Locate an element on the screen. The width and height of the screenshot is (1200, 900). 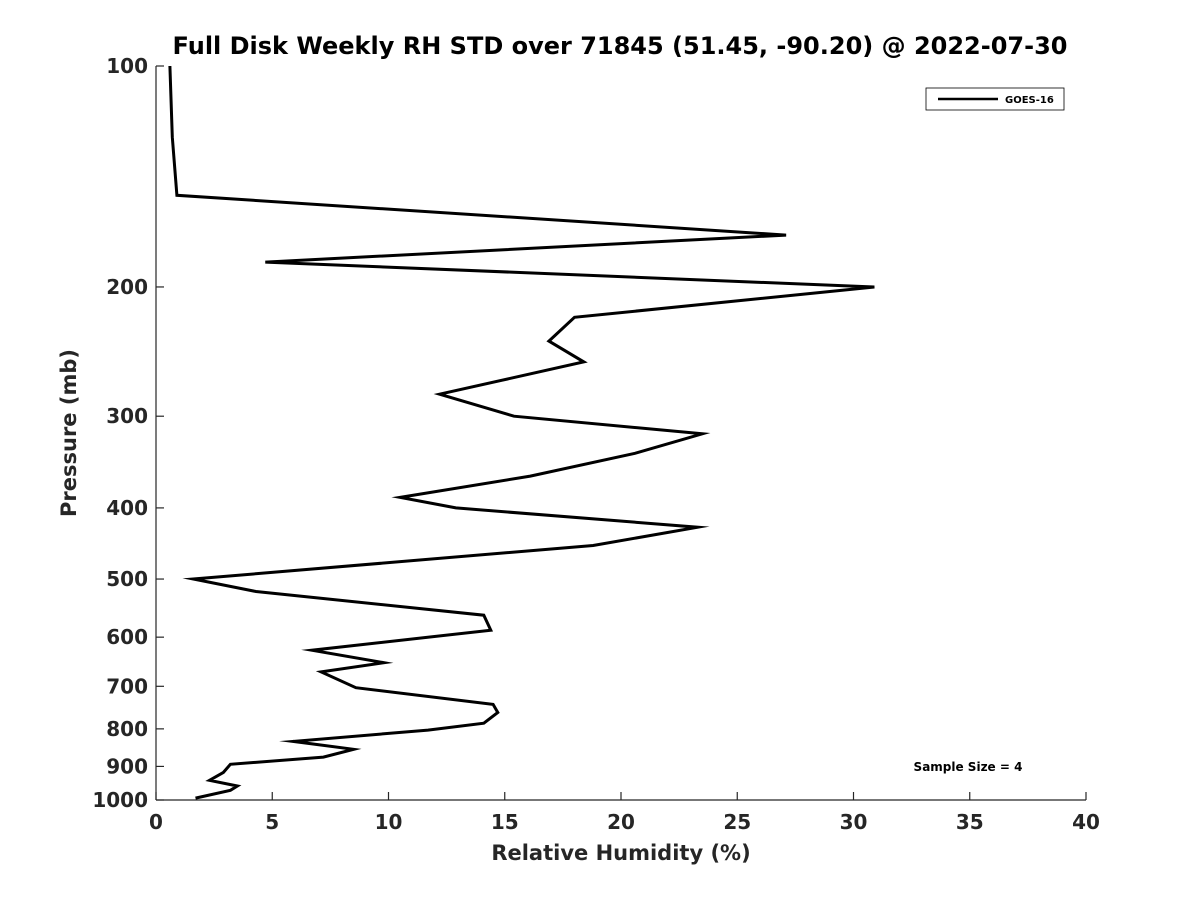
y-tick-label: 300 is located at coordinates (127, 416).